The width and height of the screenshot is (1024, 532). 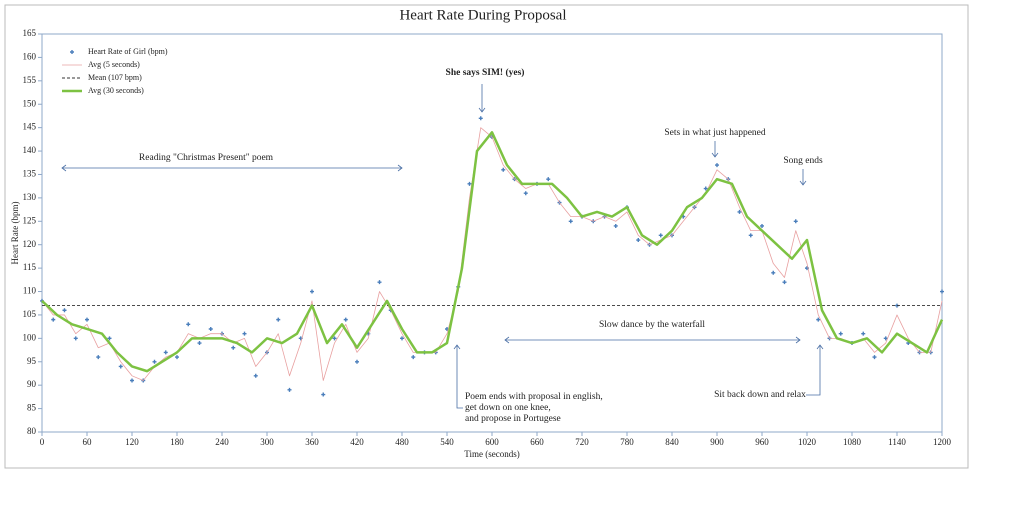 What do you see at coordinates (852, 442) in the screenshot?
I see `x-tick-label: 1080` at bounding box center [852, 442].